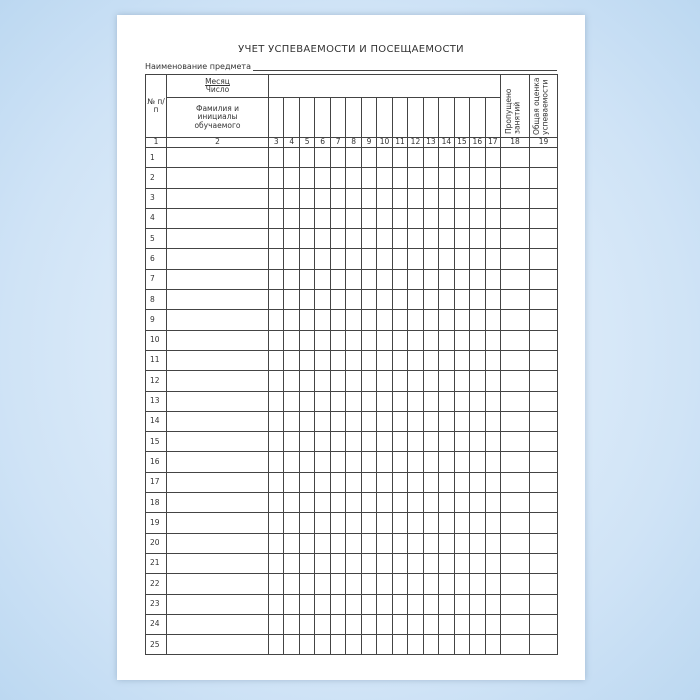 This screenshot has width=700, height=700. Describe the element at coordinates (322, 117) in the screenshot. I see `day-header-cell` at that location.